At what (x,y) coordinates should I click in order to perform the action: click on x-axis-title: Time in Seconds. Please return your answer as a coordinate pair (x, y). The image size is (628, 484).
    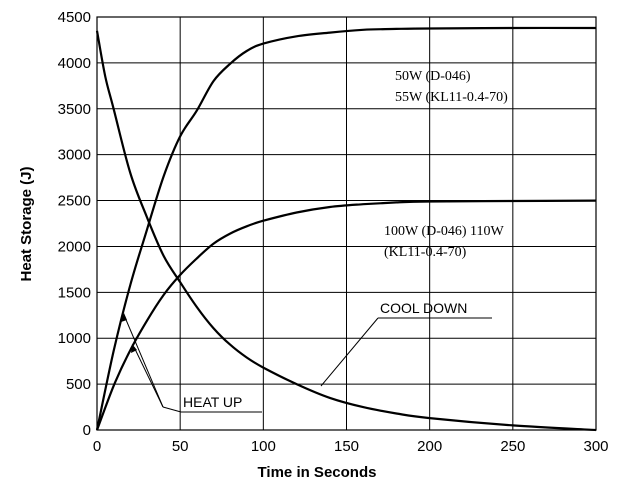
    Looking at the image, I should click on (317, 472).